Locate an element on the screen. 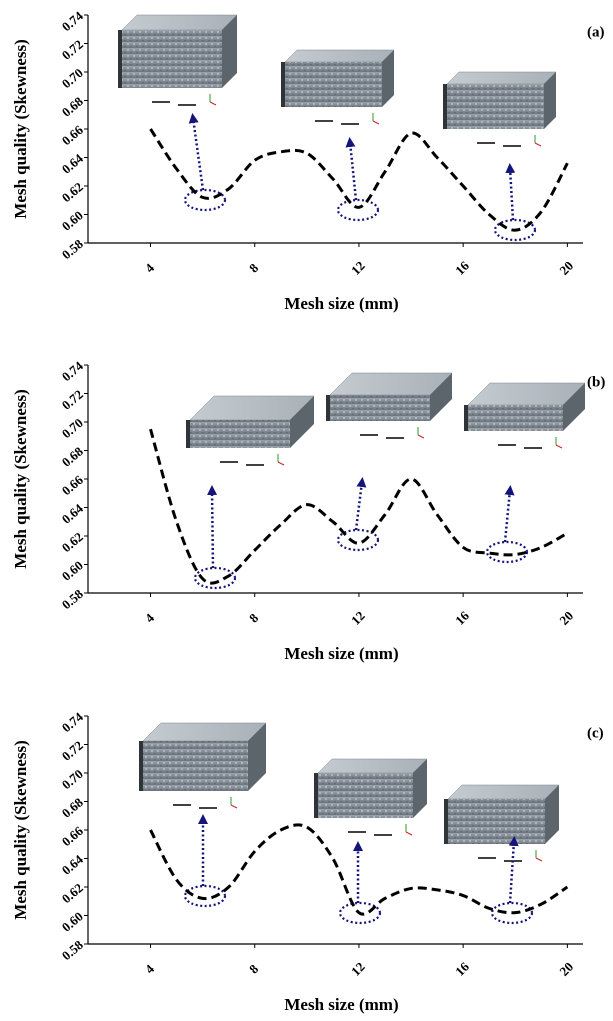 Image resolution: width=613 pixels, height=1021 pixels. panel-label: (a) is located at coordinates (596, 32).